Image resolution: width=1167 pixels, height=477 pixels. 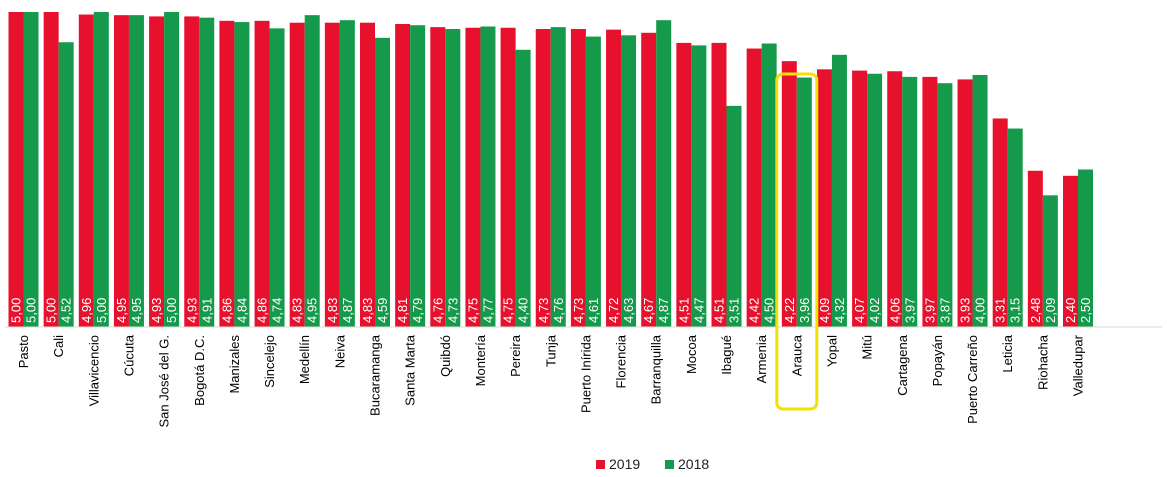 What do you see at coordinates (171, 310) in the screenshot?
I see `value-label-2018-san-jose-del-g: 5,00` at bounding box center [171, 310].